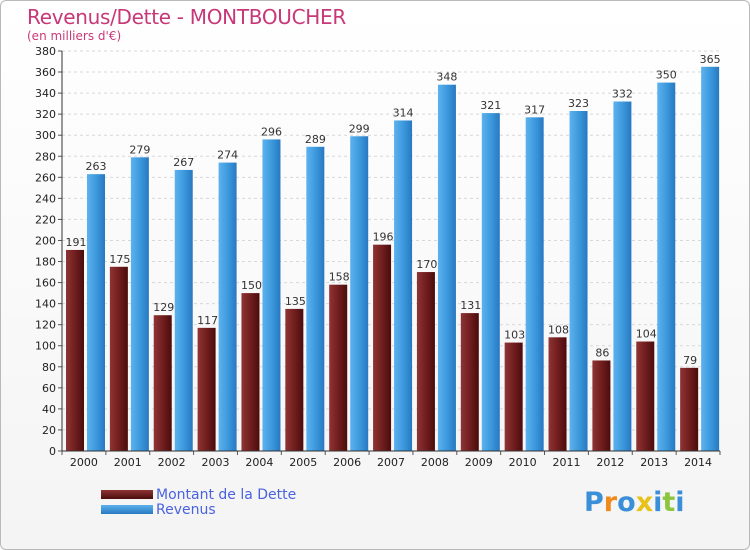 This screenshot has width=750, height=550. I want to click on y-tick-label: 320, so click(45, 114).